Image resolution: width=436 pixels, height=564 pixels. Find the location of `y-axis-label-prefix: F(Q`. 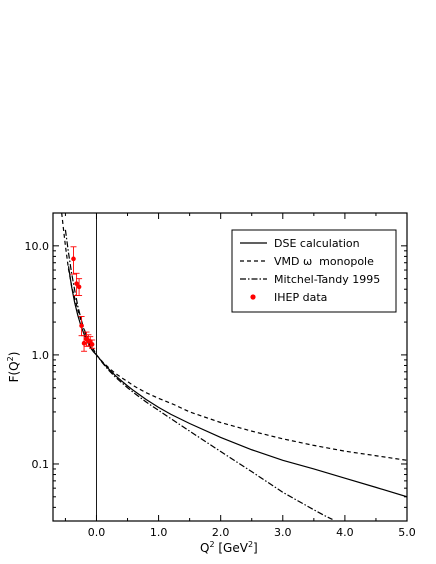

y-axis-label-prefix: F(Q is located at coordinates (14, 371).